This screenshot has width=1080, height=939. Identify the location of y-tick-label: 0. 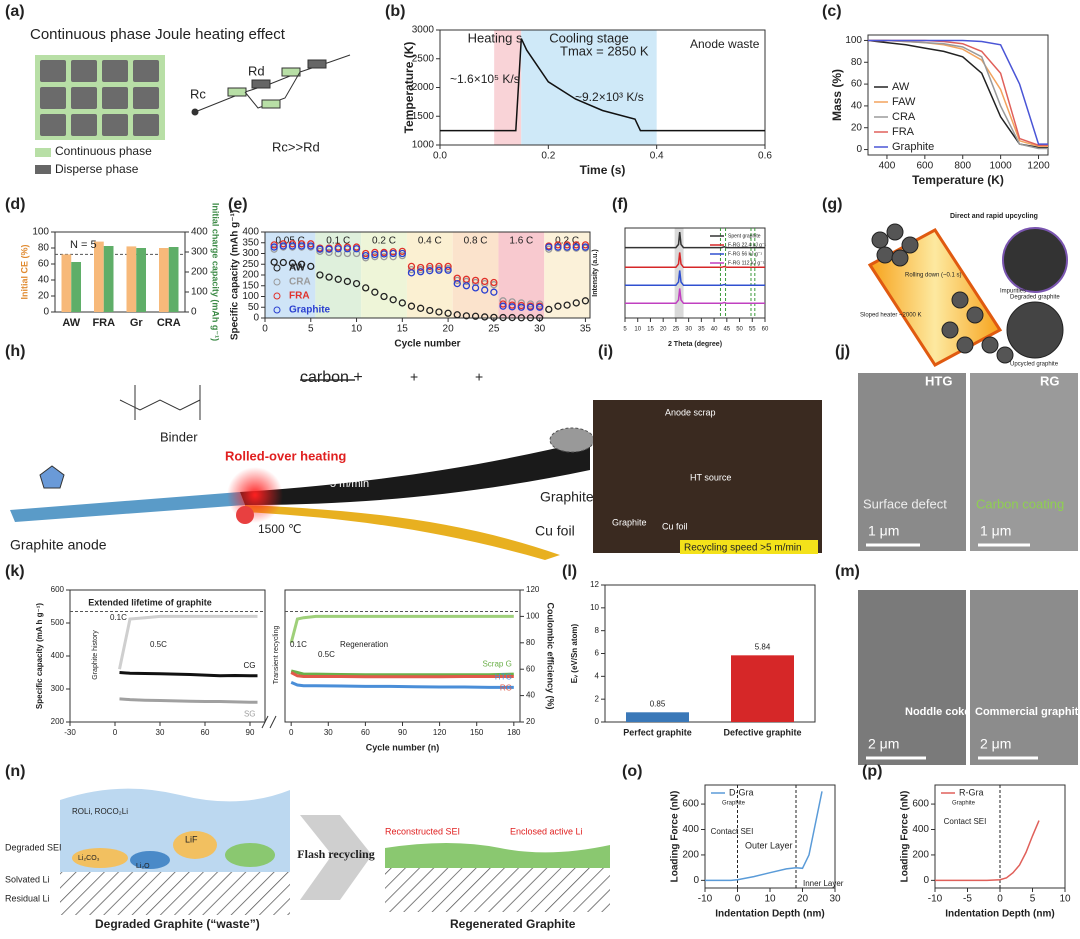
(696, 880).